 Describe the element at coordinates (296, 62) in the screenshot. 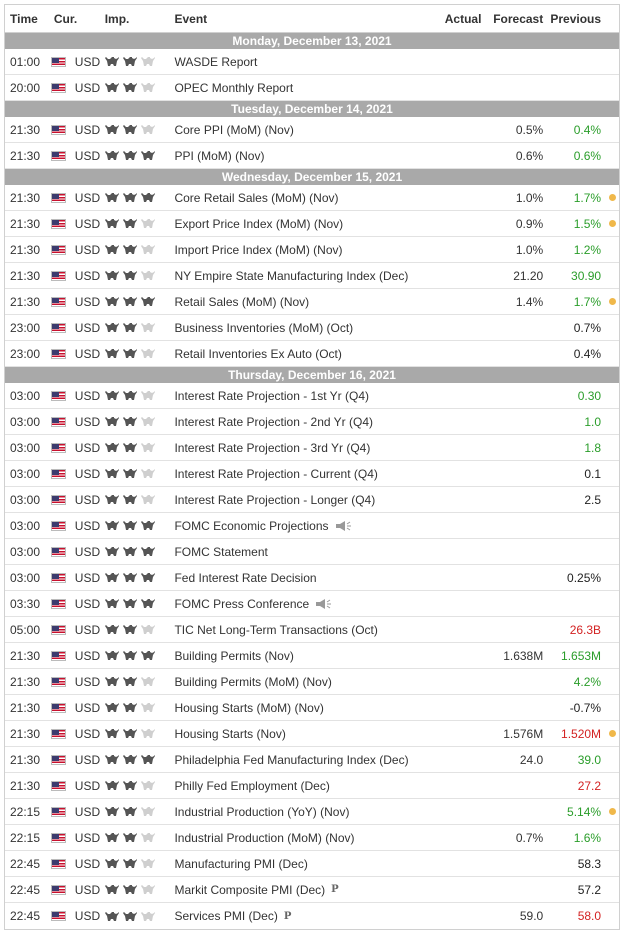

I see `event-cell: WASDE Report` at that location.